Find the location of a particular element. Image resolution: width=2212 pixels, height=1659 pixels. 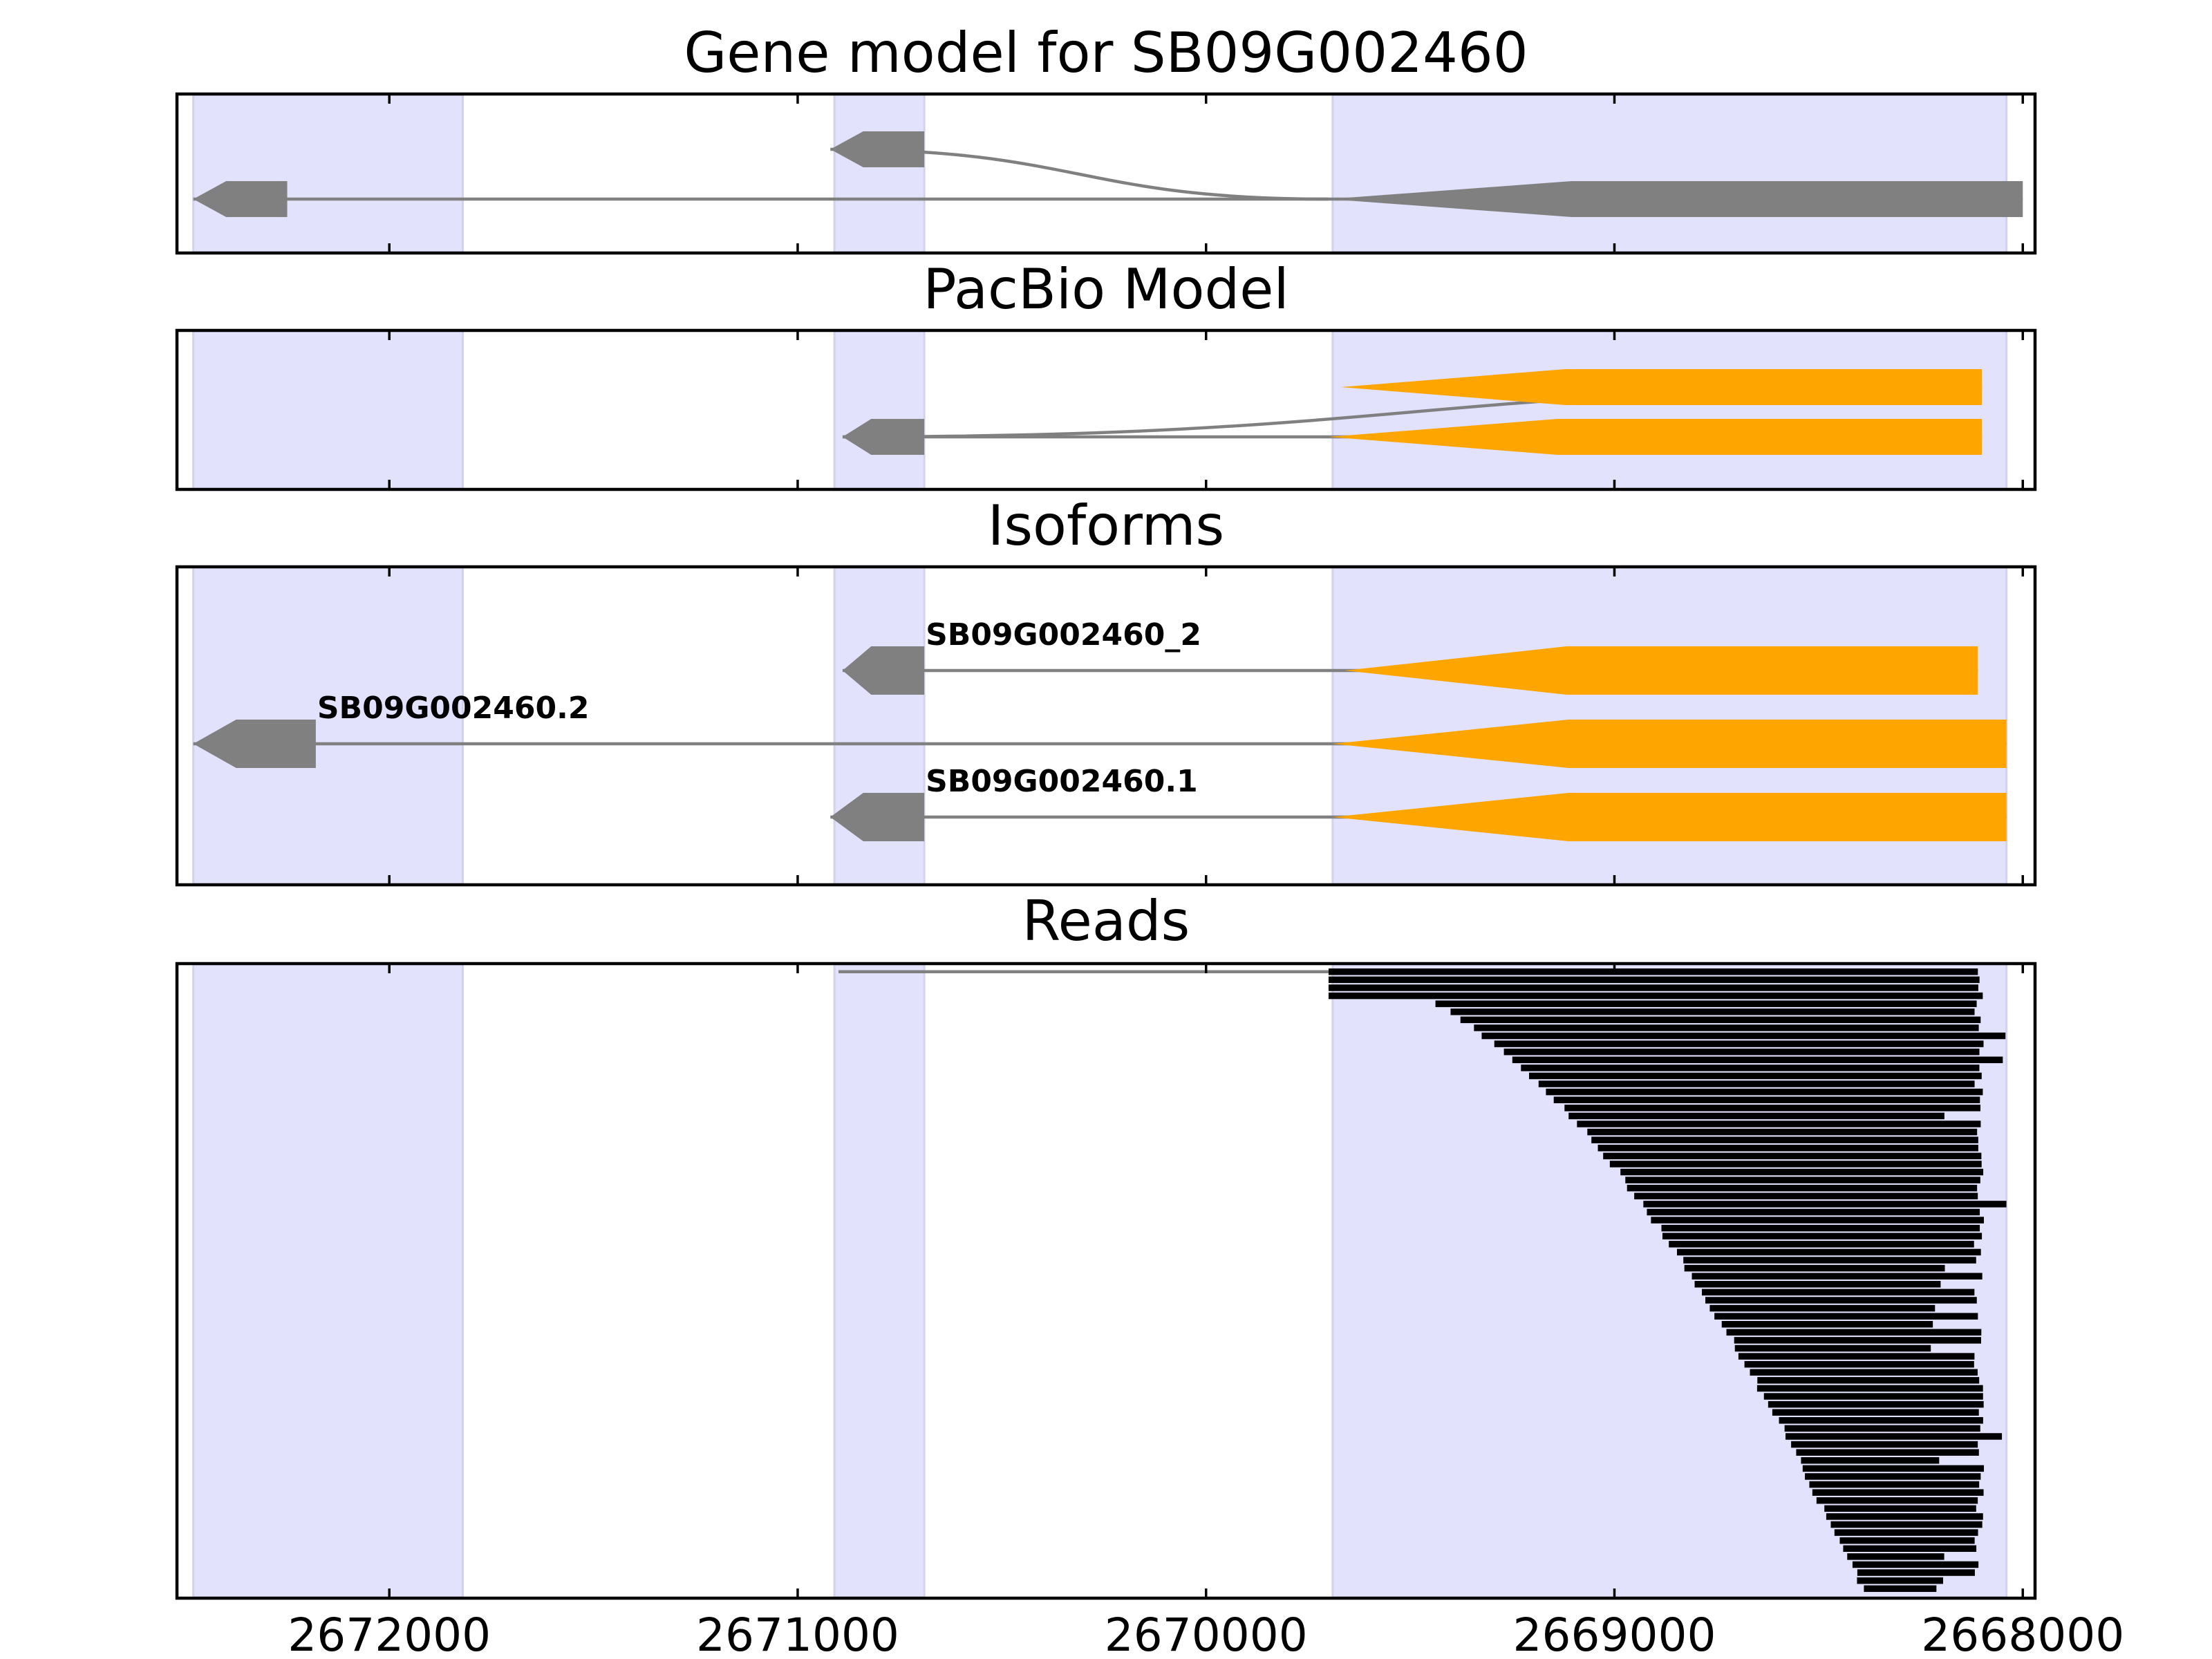

gene-model-frame is located at coordinates (1106, 174).